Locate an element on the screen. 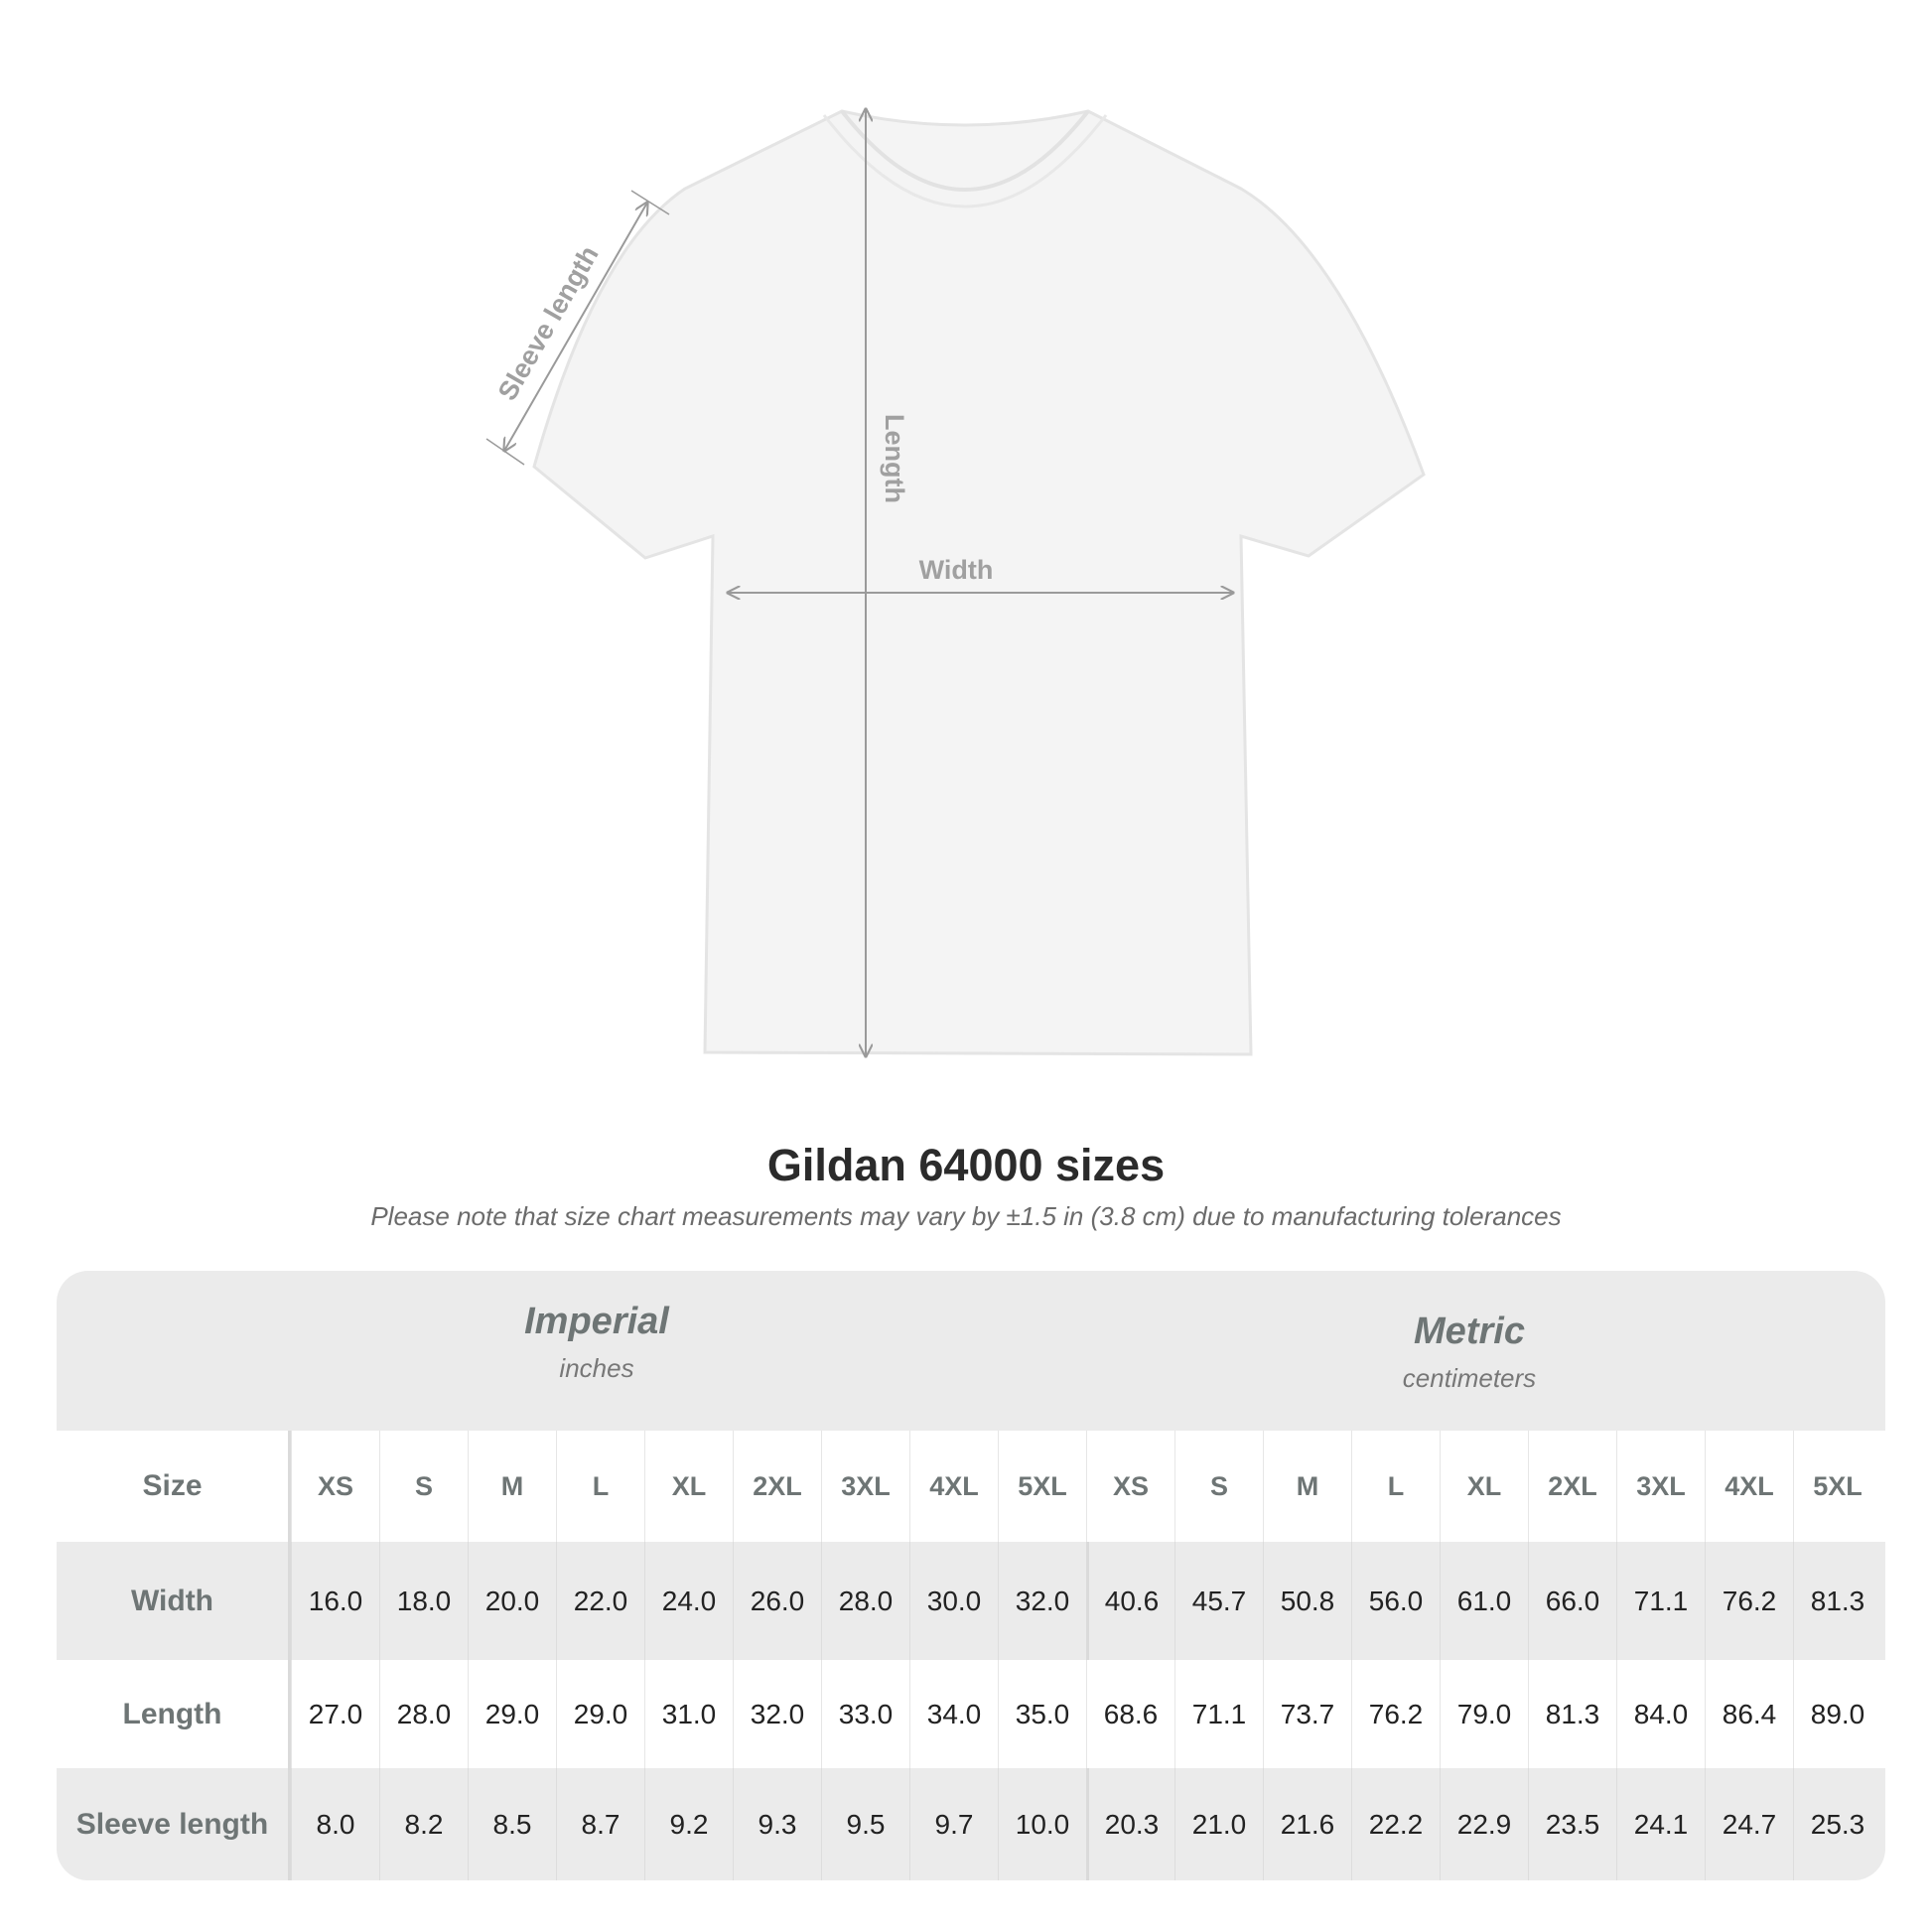 Image resolution: width=1932 pixels, height=1932 pixels. value-cell: 8.5 is located at coordinates (512, 1824).